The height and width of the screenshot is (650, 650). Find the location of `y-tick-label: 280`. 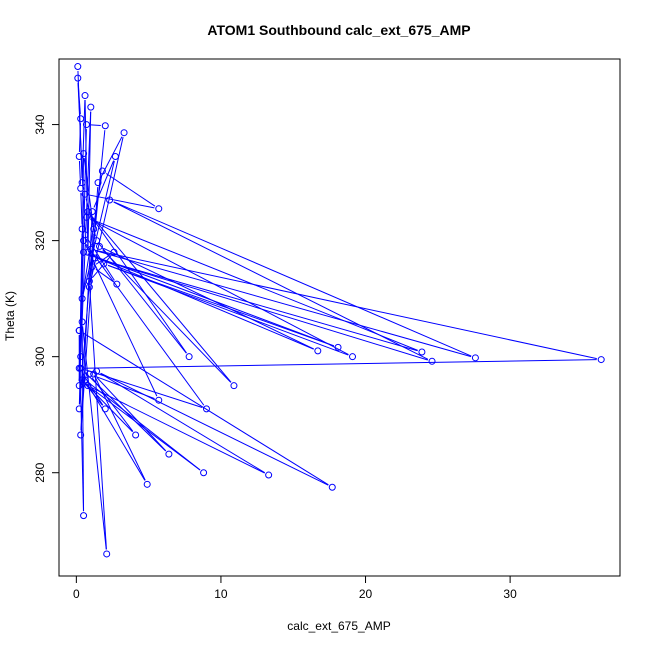

y-tick-label: 280 is located at coordinates (40, 472).